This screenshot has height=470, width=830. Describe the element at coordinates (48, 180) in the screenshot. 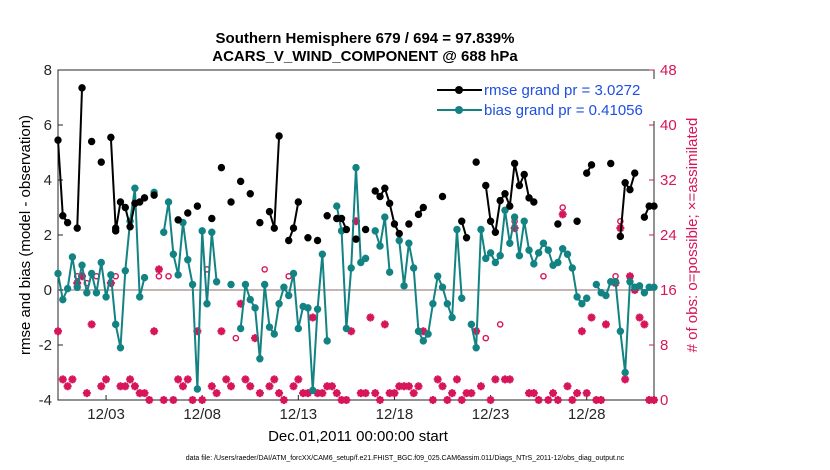

I see `y-tick-label: 4` at that location.